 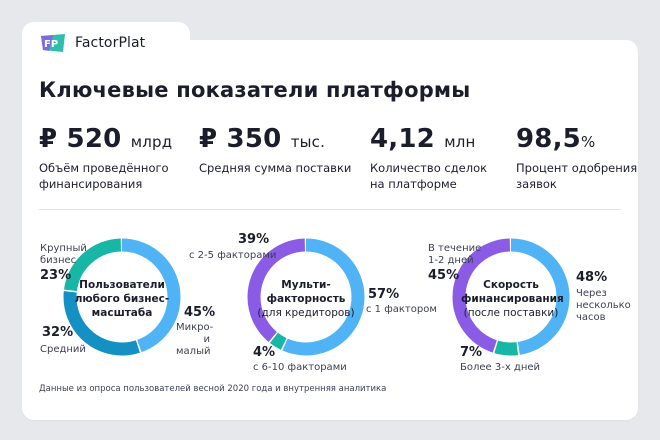 I want to click on section-divider, so click(x=330, y=209).